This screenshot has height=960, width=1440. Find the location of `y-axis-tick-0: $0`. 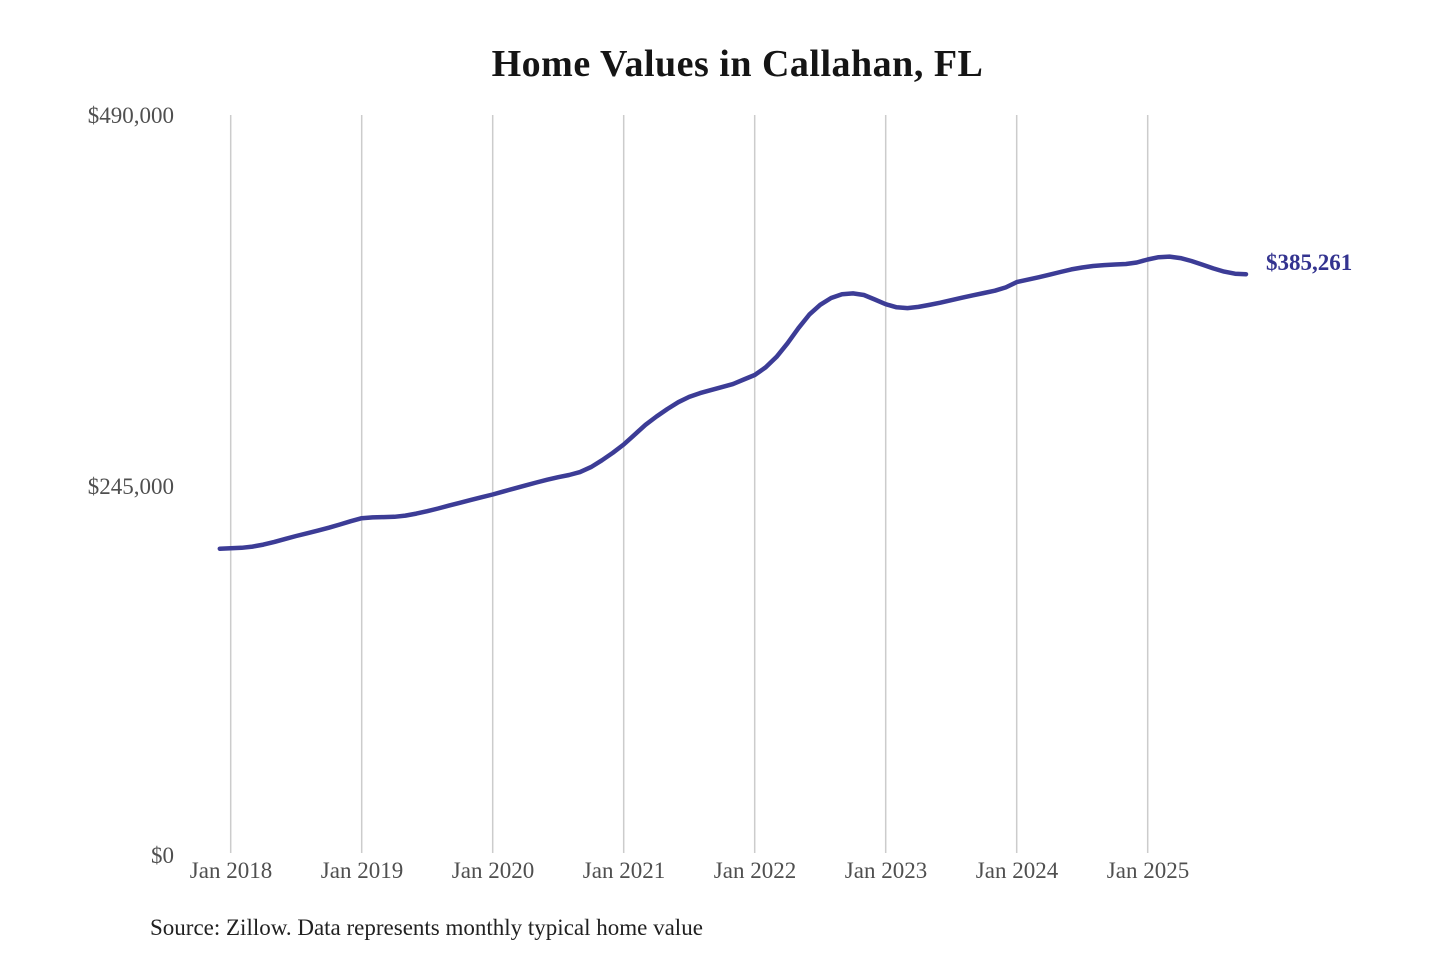

y-axis-tick-0: $0 is located at coordinates (162, 855).